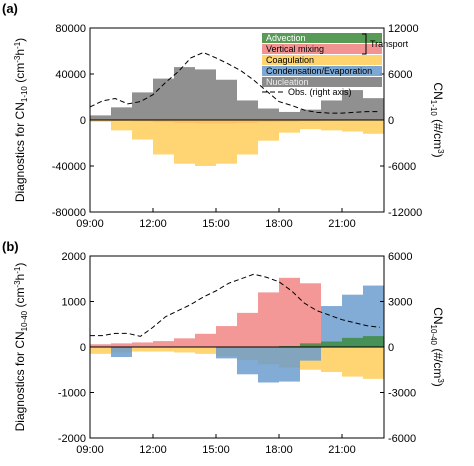 This screenshot has height=466, width=474. What do you see at coordinates (319, 71) in the screenshot?
I see `legend-label: Condensation/Evaporation` at bounding box center [319, 71].